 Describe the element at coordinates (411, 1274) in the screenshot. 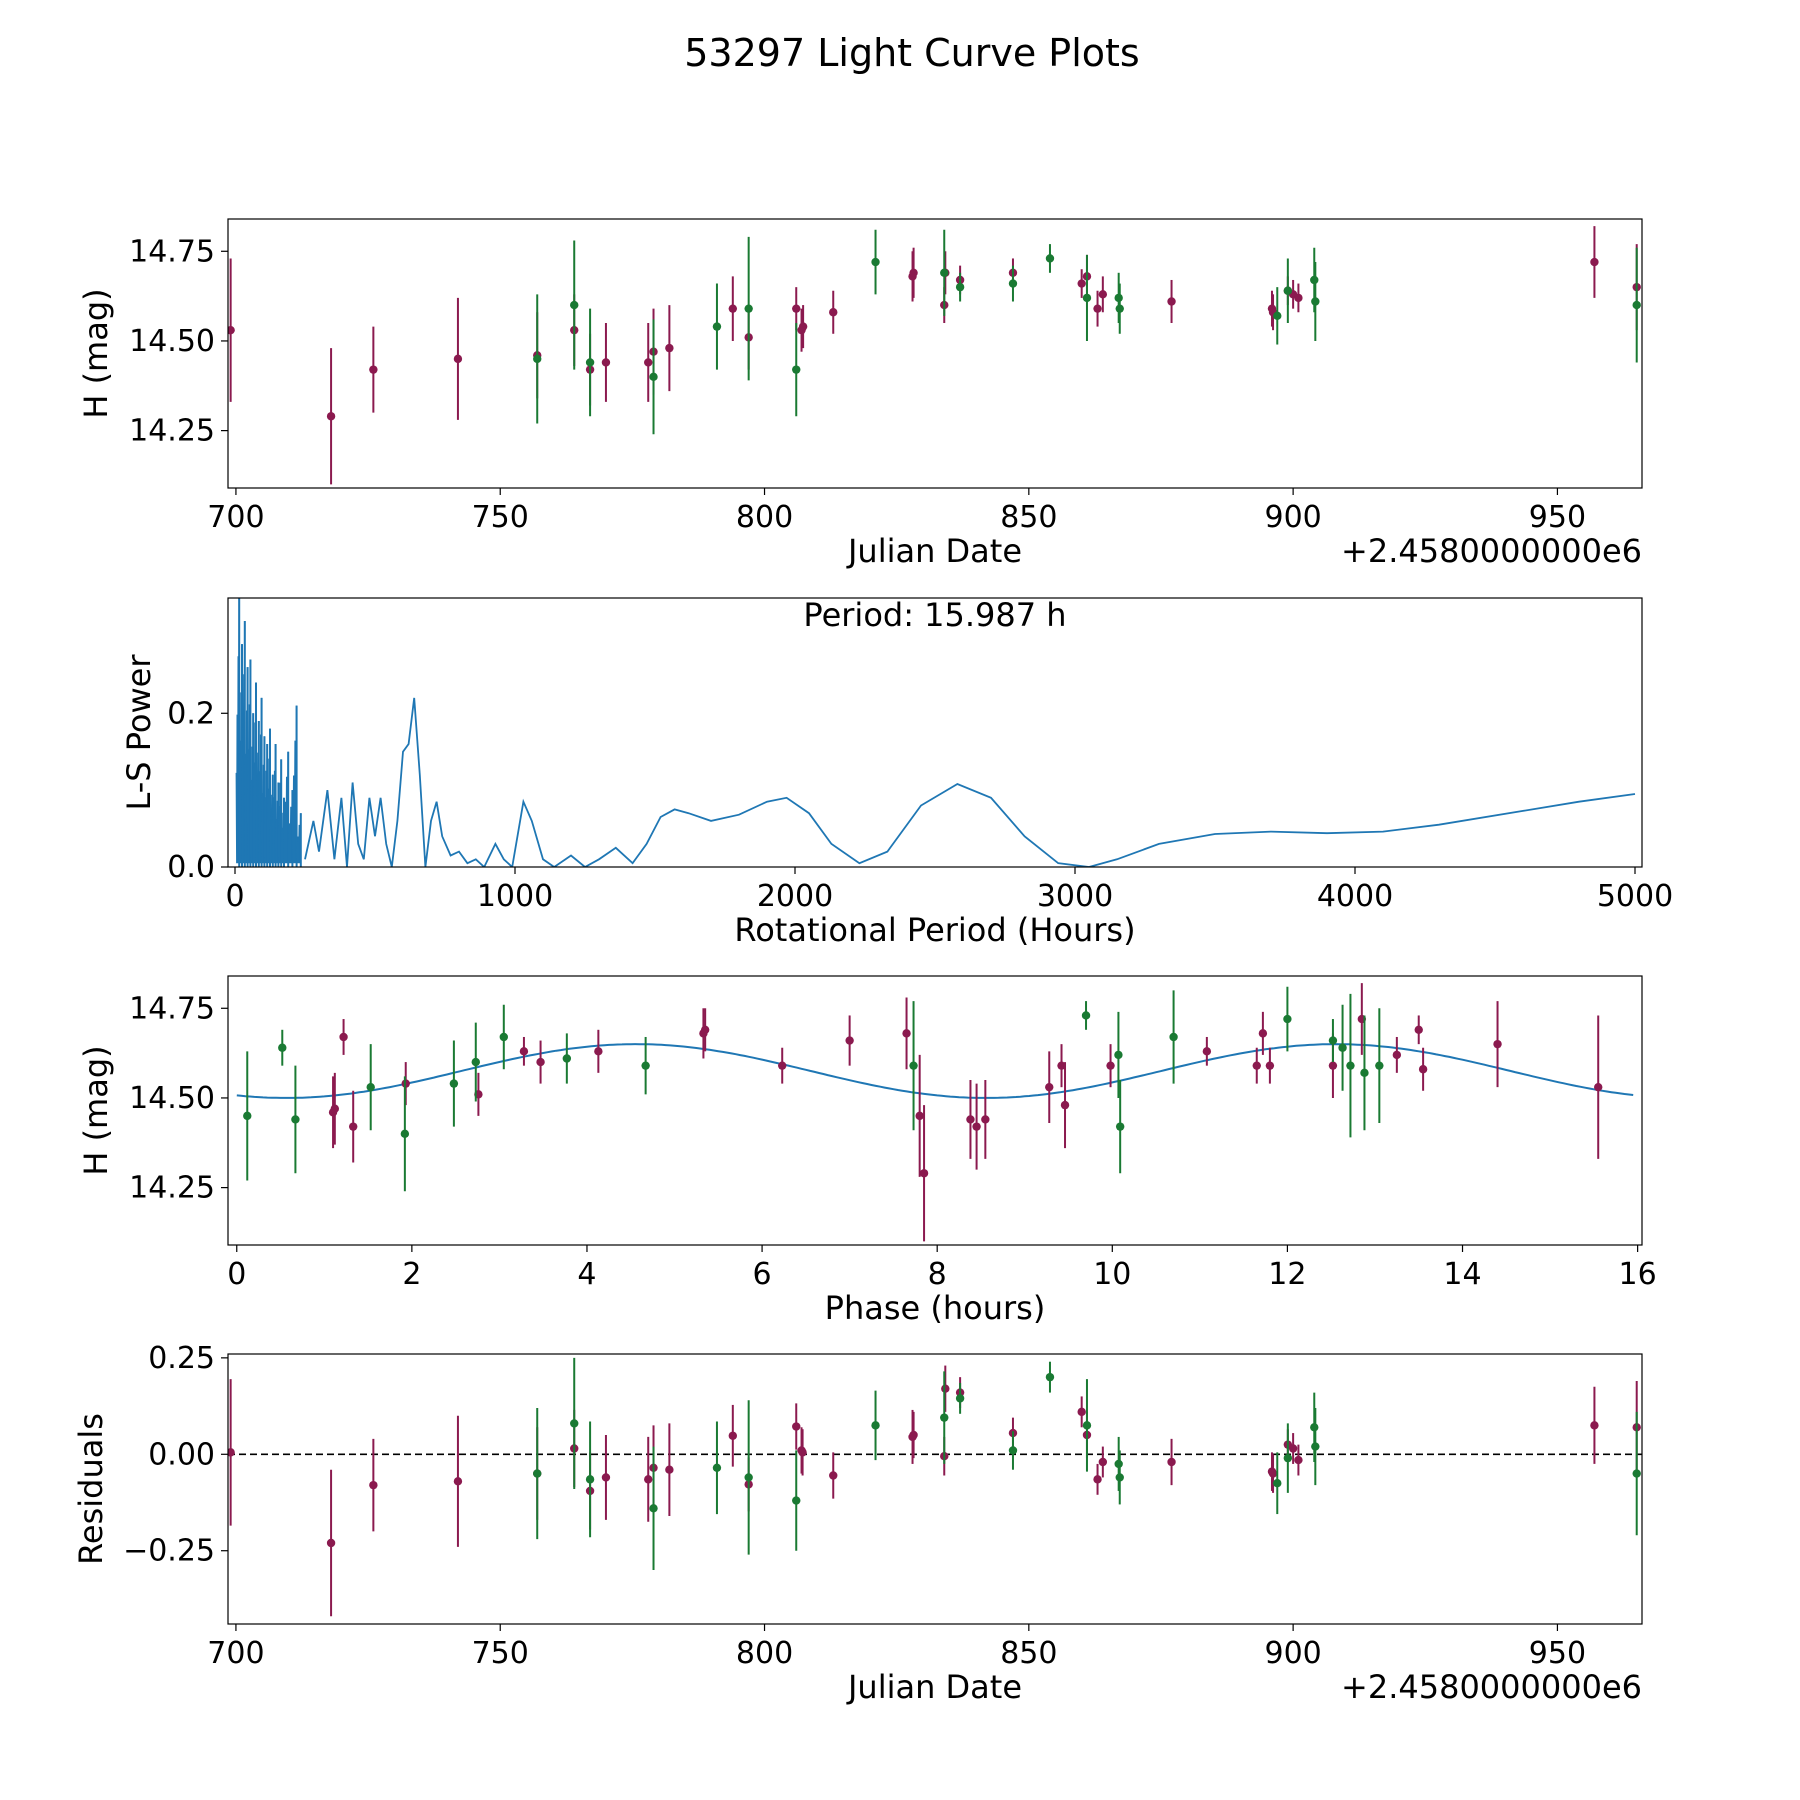

I see `x-tick-label: 2` at that location.